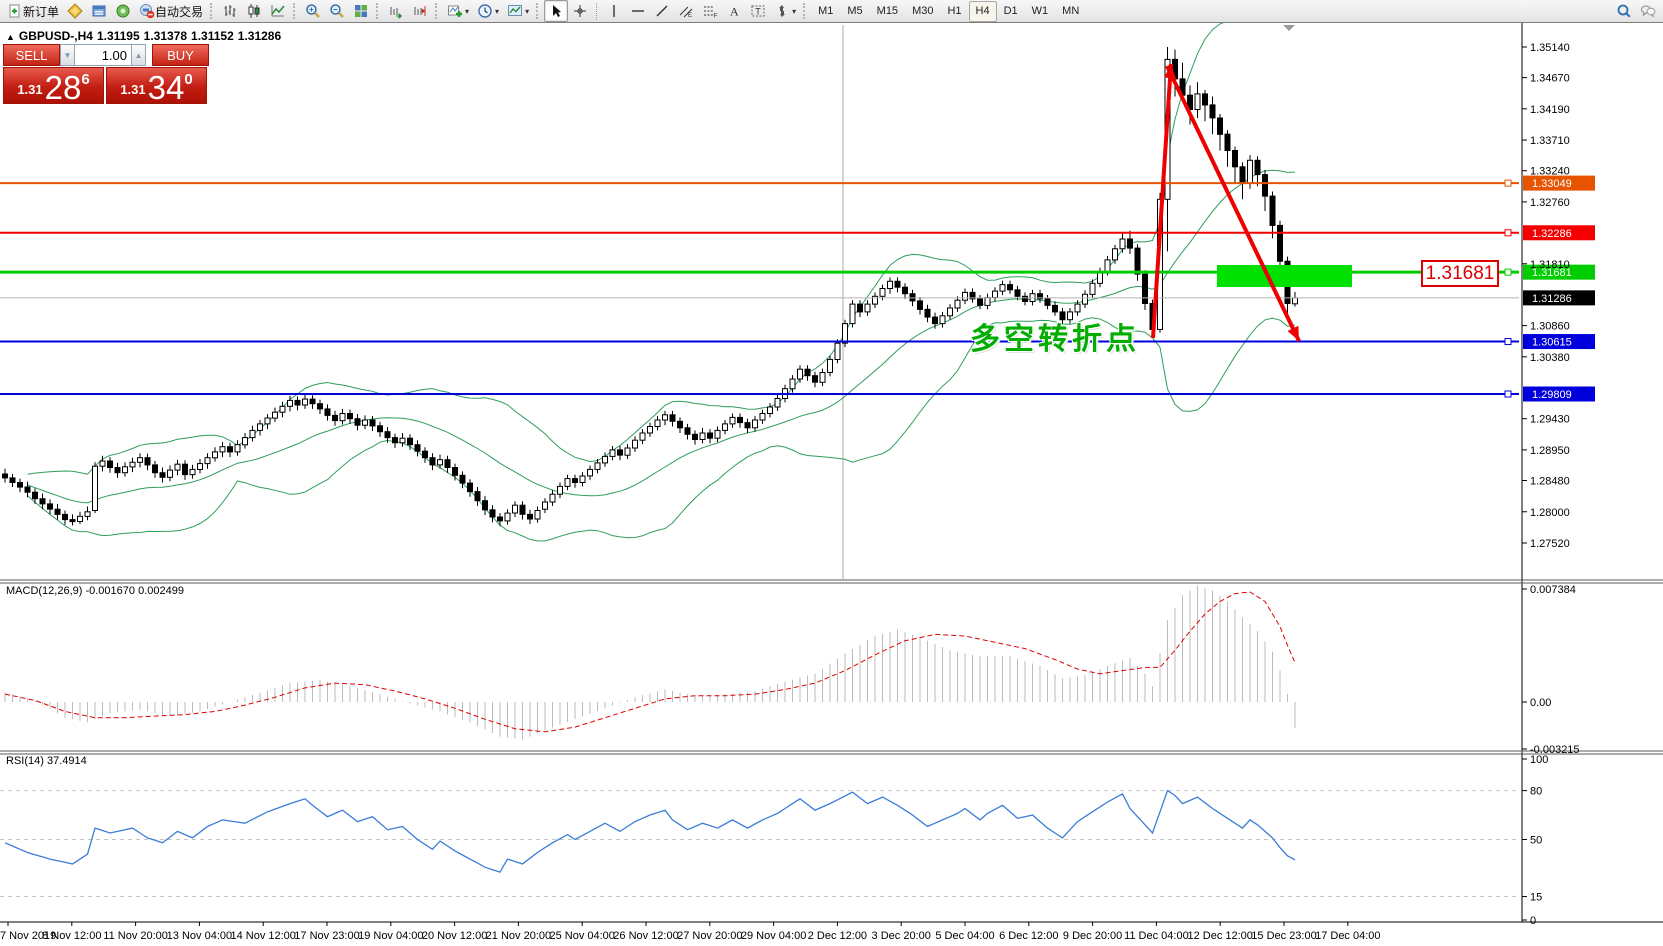 The image size is (1663, 946). I want to click on search-button, so click(1624, 11).